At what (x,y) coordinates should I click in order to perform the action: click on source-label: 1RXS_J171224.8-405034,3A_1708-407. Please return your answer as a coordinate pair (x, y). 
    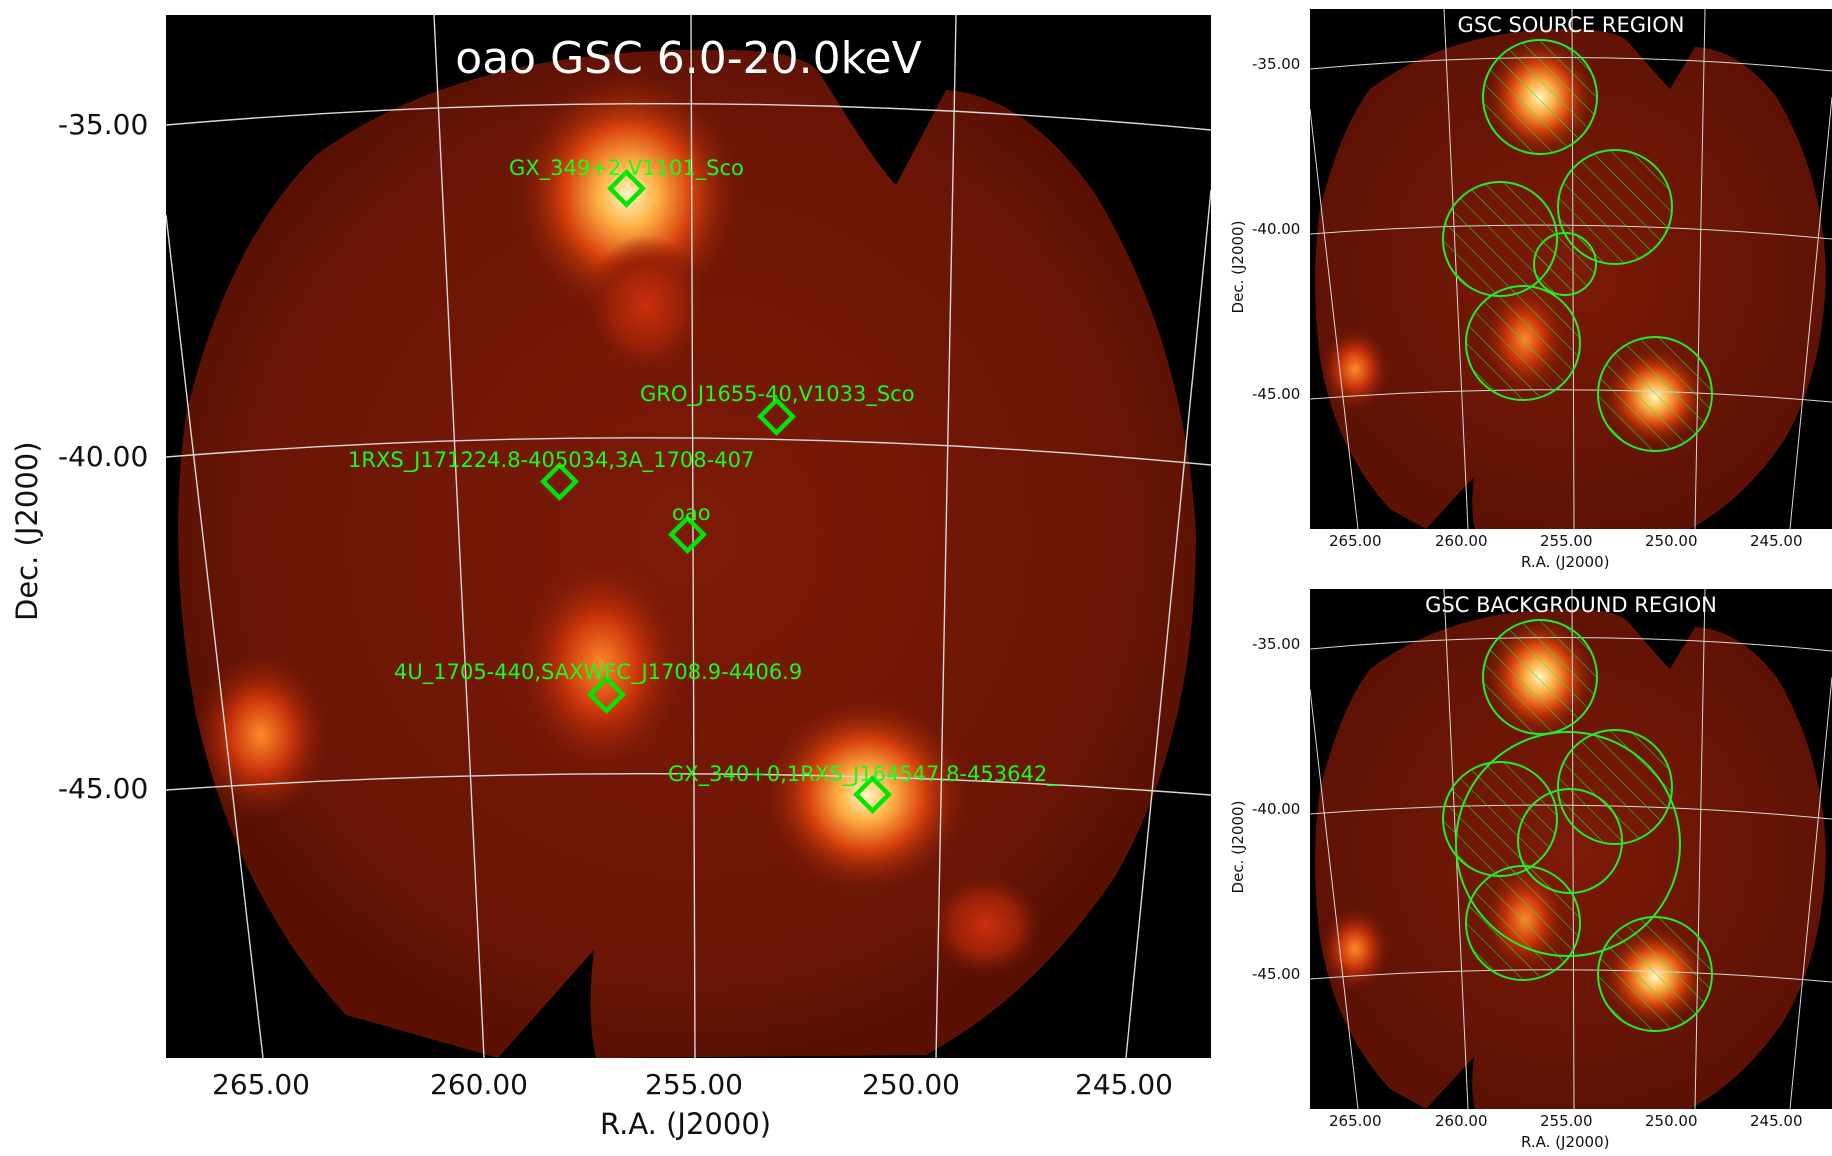
    Looking at the image, I should click on (551, 460).